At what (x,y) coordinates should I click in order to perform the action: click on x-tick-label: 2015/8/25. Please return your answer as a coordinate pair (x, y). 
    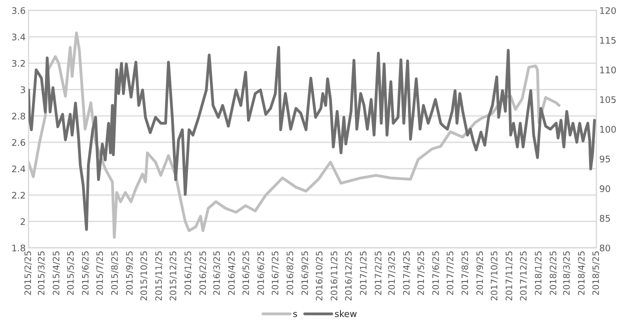
    Looking at the image, I should click on (114, 273).